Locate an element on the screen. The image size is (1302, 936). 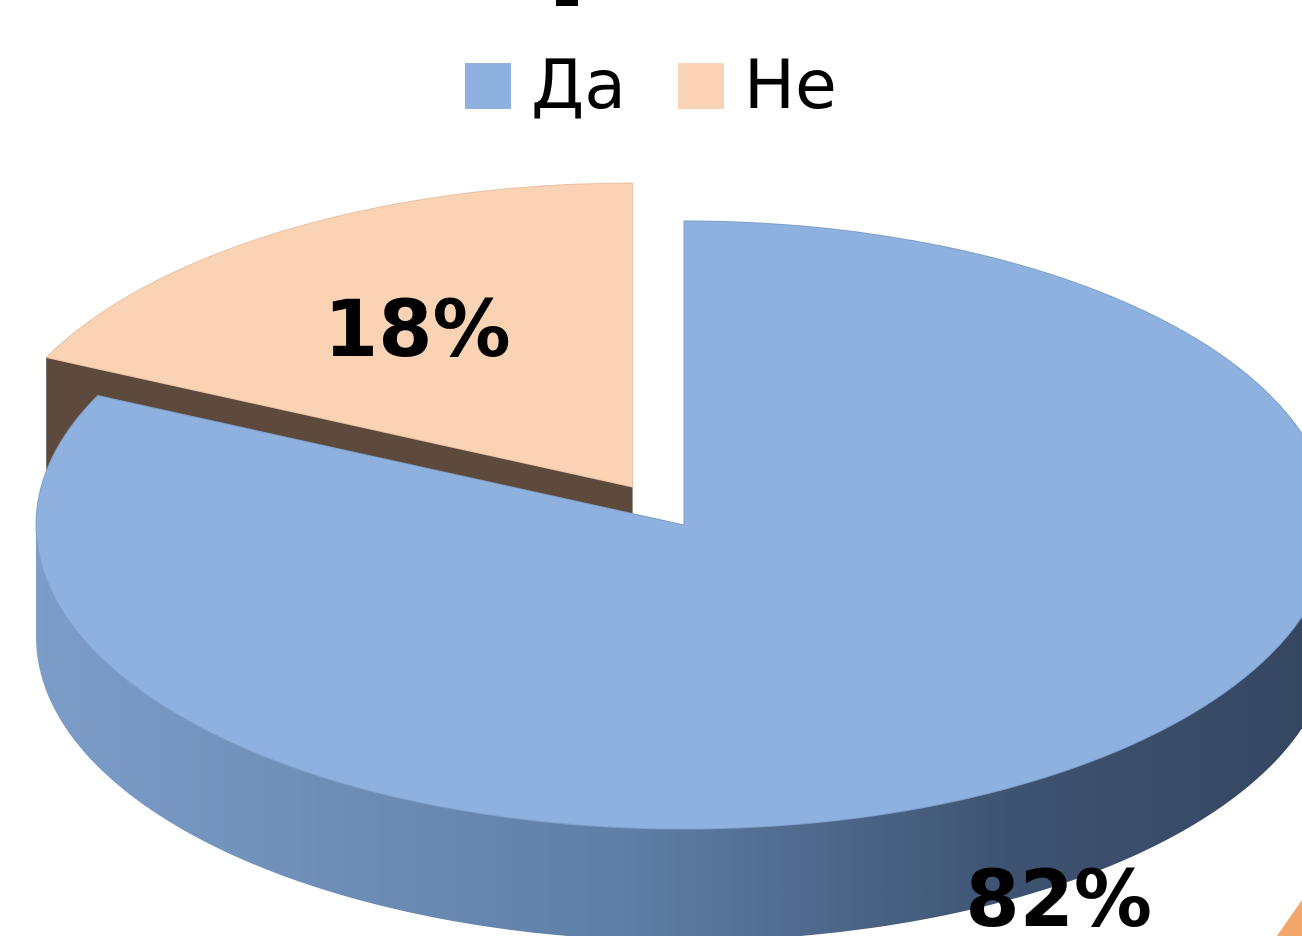
legend-item-ne: Не is located at coordinates (757, 85).